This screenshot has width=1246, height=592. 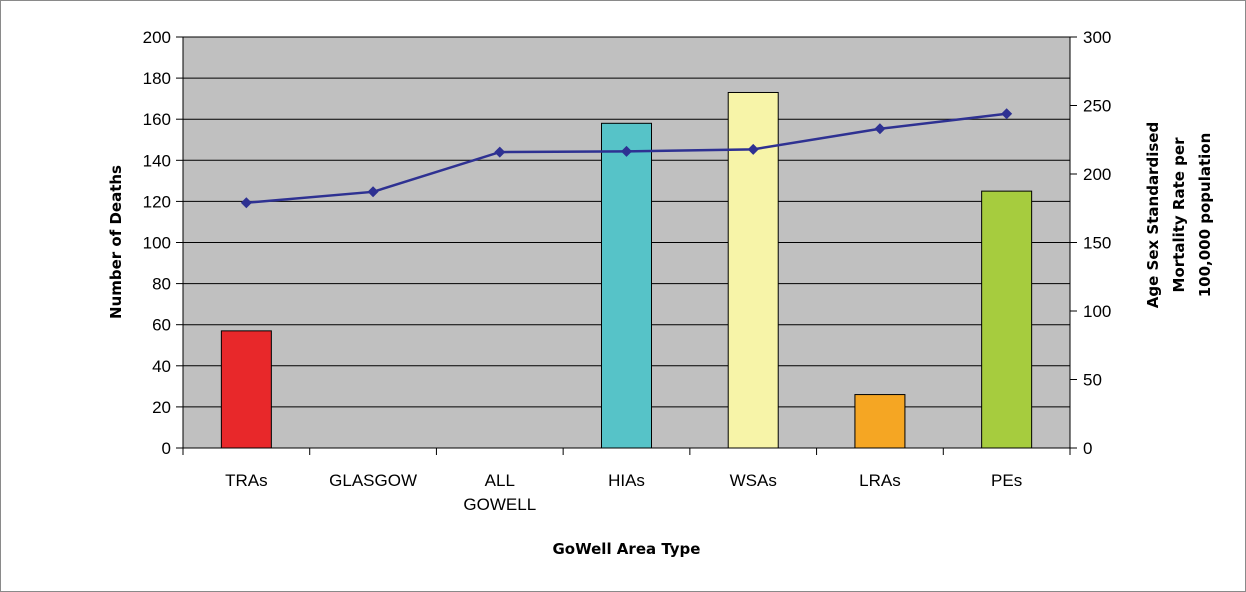 What do you see at coordinates (1097, 106) in the screenshot?
I see `right-axis-tick-label: 250` at bounding box center [1097, 106].